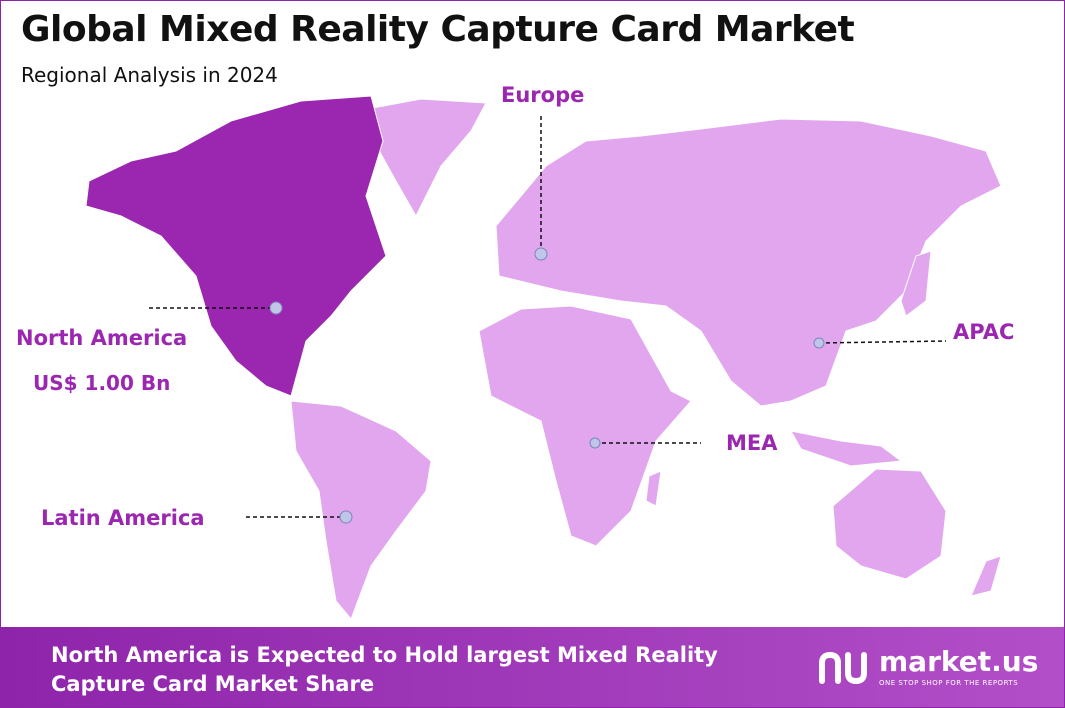  I want to click on new-zealand, so click(986, 576).